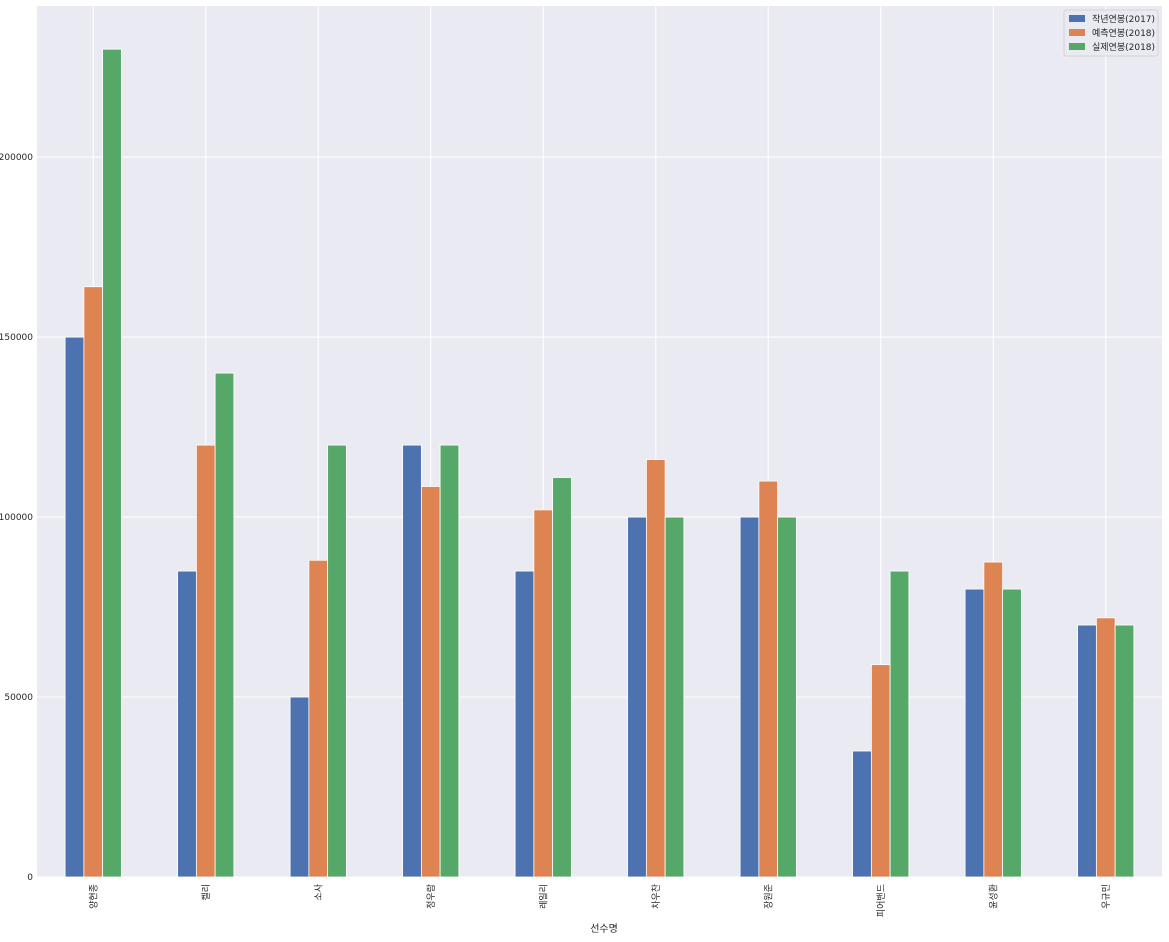 The image size is (1169, 942). What do you see at coordinates (543, 896) in the screenshot?
I see `x-tick-label: 레일리` at bounding box center [543, 896].